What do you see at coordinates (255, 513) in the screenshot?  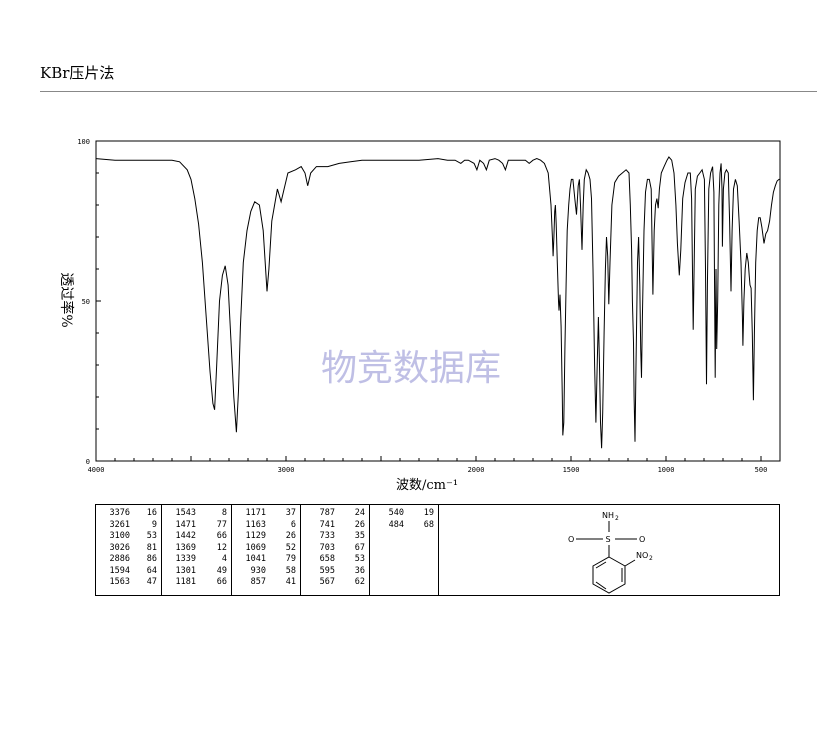 I see `peak-wavenumber: 1171` at bounding box center [255, 513].